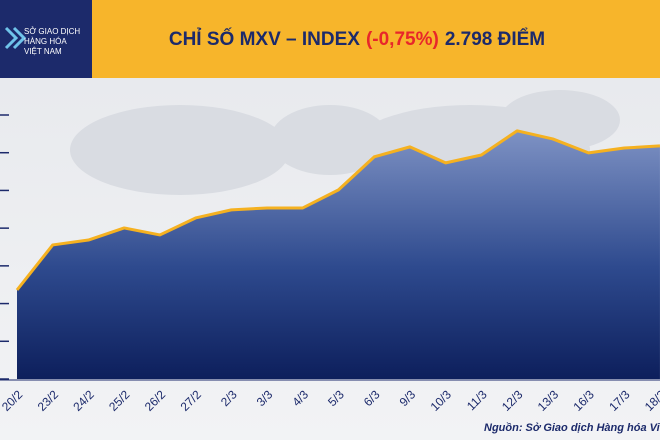  I want to click on logo-box, so click(46, 39).